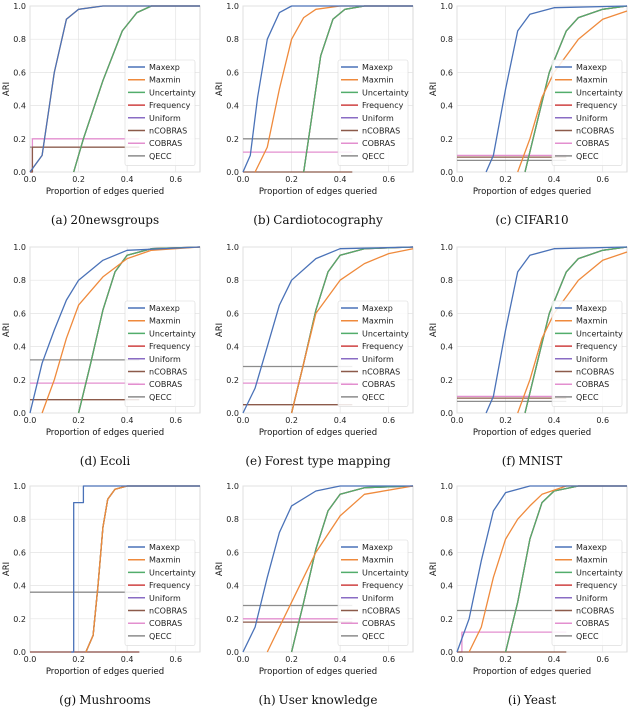  I want to click on panel-caption: (g) Mushrooms, so click(106, 700).